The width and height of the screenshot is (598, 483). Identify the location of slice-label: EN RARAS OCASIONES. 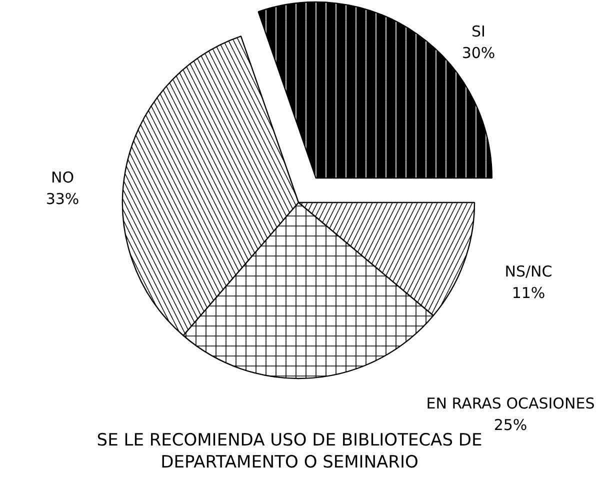
(510, 403).